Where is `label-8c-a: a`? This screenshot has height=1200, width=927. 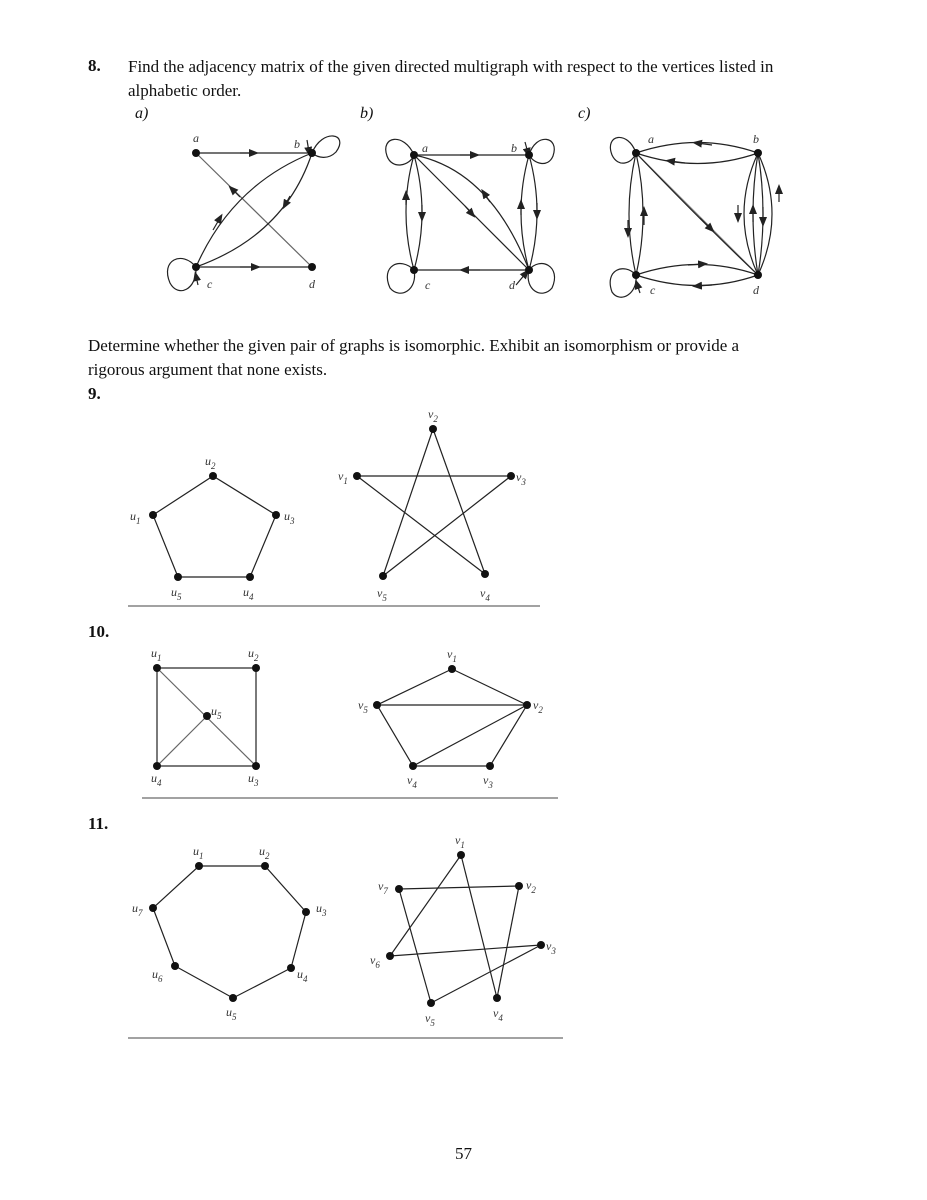
label-8c-a: a is located at coordinates (651, 139).